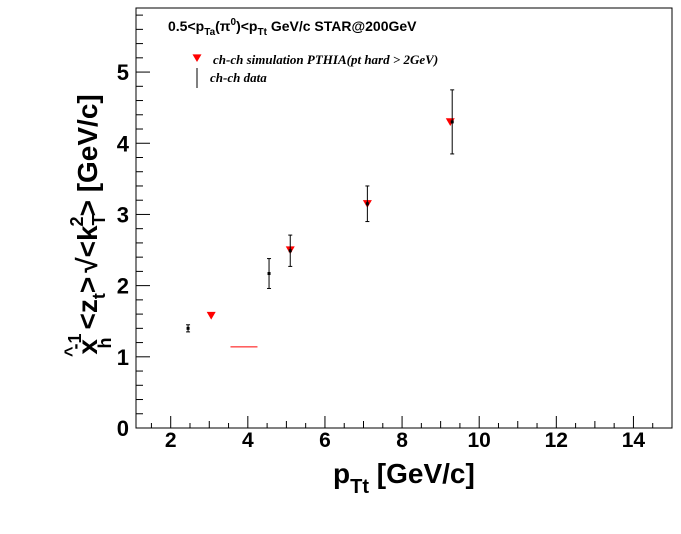 The image size is (681, 534). Describe the element at coordinates (404, 478) in the screenshot. I see `x-axis-title: pTt [GeV/c]` at that location.